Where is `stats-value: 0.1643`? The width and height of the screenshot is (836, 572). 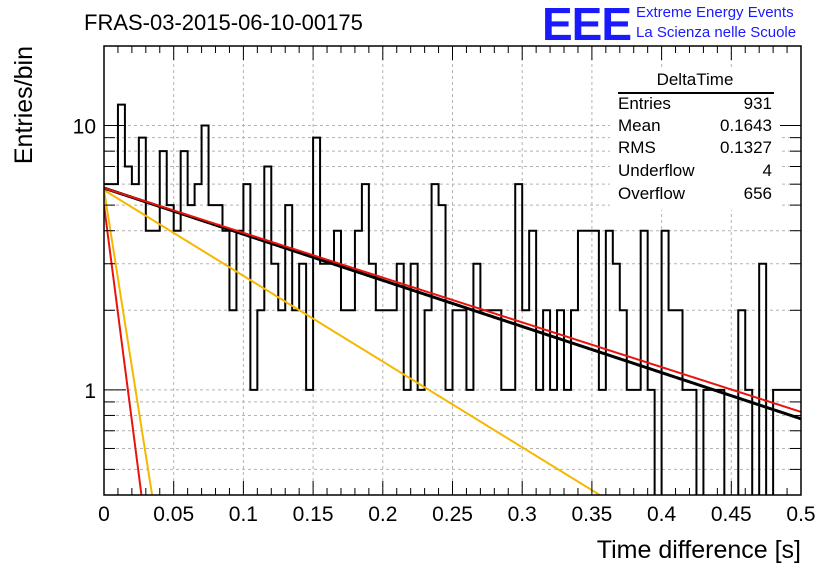 stats-value: 0.1643 is located at coordinates (746, 125).